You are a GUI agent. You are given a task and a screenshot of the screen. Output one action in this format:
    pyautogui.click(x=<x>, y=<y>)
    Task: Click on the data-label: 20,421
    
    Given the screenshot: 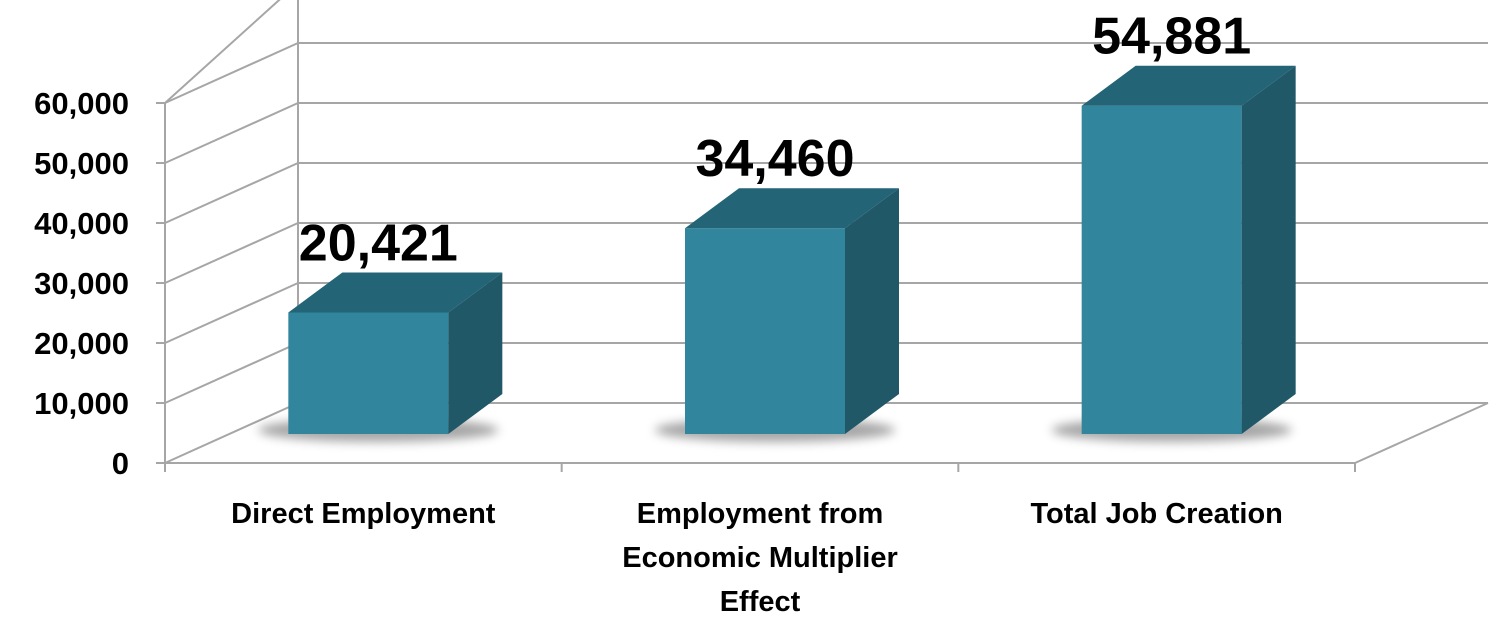 What is the action you would take?
    pyautogui.click(x=378, y=243)
    